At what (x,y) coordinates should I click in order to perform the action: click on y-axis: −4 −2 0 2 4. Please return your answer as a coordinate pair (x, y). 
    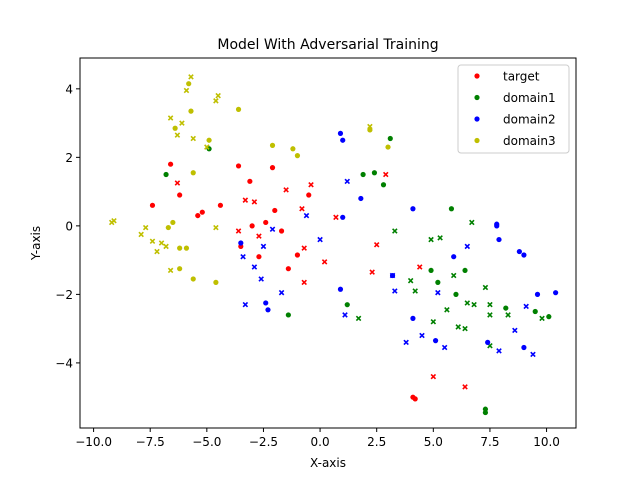
    Looking at the image, I should click on (67, 226).